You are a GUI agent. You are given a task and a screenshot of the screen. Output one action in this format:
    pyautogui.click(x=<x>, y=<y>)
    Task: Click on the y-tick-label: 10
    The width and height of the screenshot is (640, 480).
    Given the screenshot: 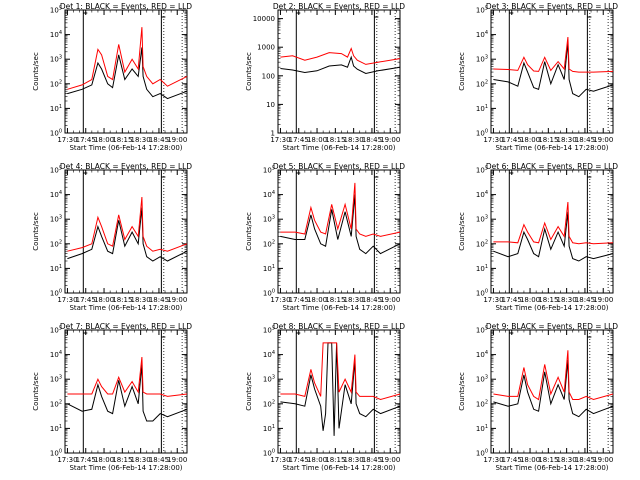 What is the action you would take?
    pyautogui.click(x=270, y=105)
    